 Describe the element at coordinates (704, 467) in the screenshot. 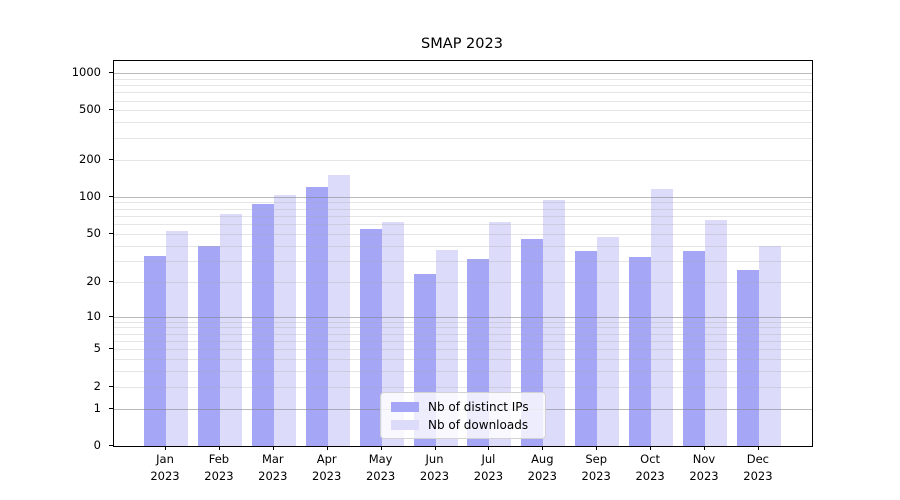

I see `x-tick-label: Nov 2023` at that location.